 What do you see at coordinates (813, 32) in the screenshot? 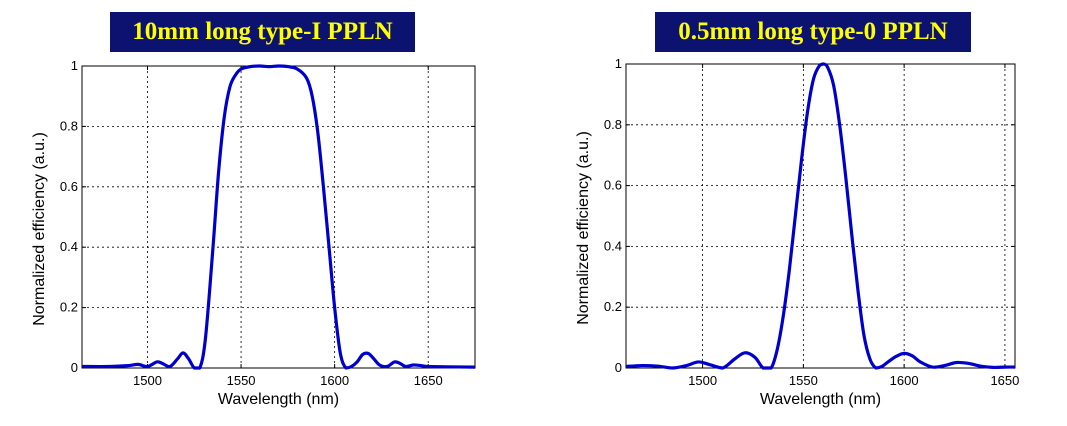
I see `chart-title-right: 0.5mm long type-0 PPLN` at bounding box center [813, 32].